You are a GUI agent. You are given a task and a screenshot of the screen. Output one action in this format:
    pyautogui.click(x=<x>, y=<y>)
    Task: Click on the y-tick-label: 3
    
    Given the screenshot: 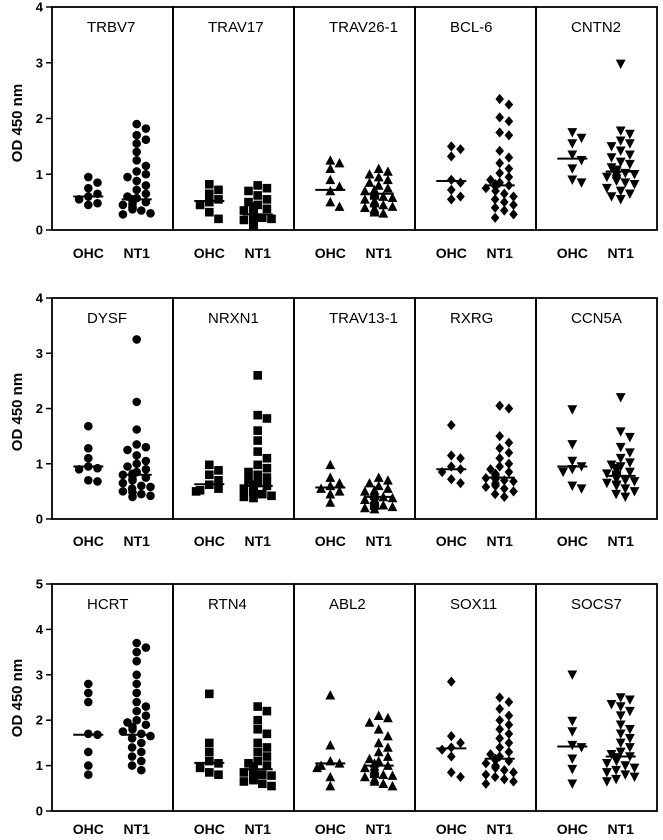 What is the action you would take?
    pyautogui.click(x=39, y=62)
    